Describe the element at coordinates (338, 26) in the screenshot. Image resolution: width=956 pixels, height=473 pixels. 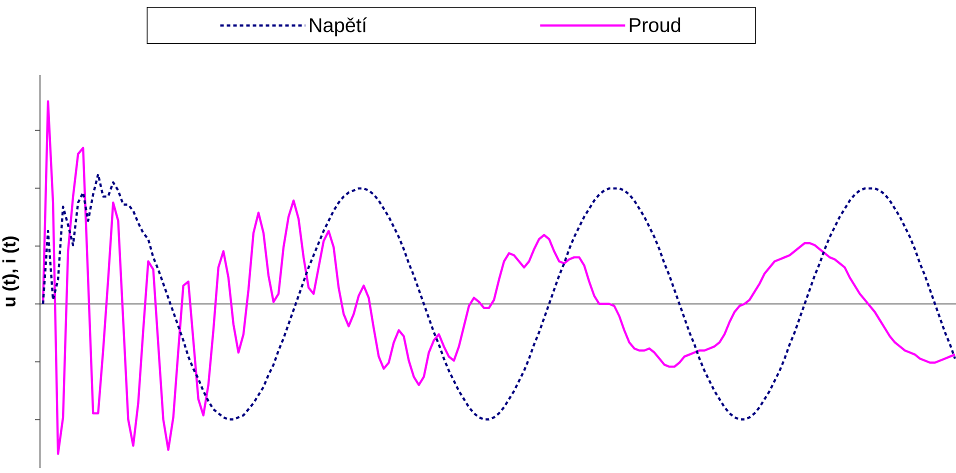
I see `legend-label: Napětí` at that location.